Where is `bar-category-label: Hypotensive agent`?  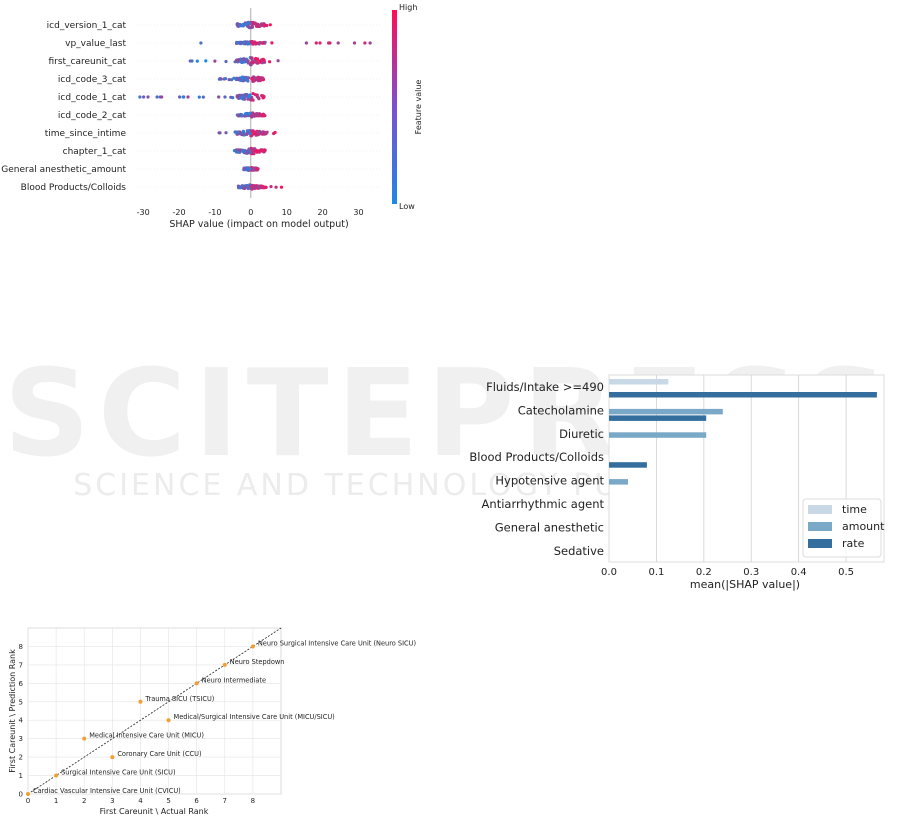
bar-category-label: Hypotensive agent is located at coordinates (549, 481).